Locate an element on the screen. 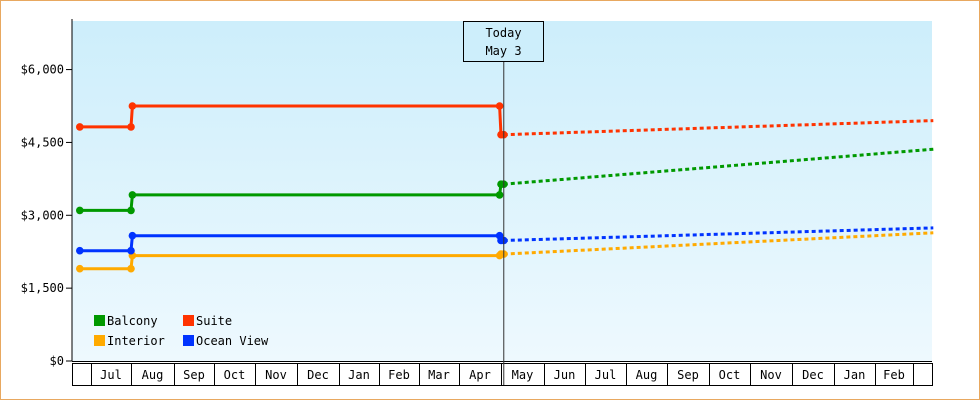  x-axis-band is located at coordinates (502, 374).